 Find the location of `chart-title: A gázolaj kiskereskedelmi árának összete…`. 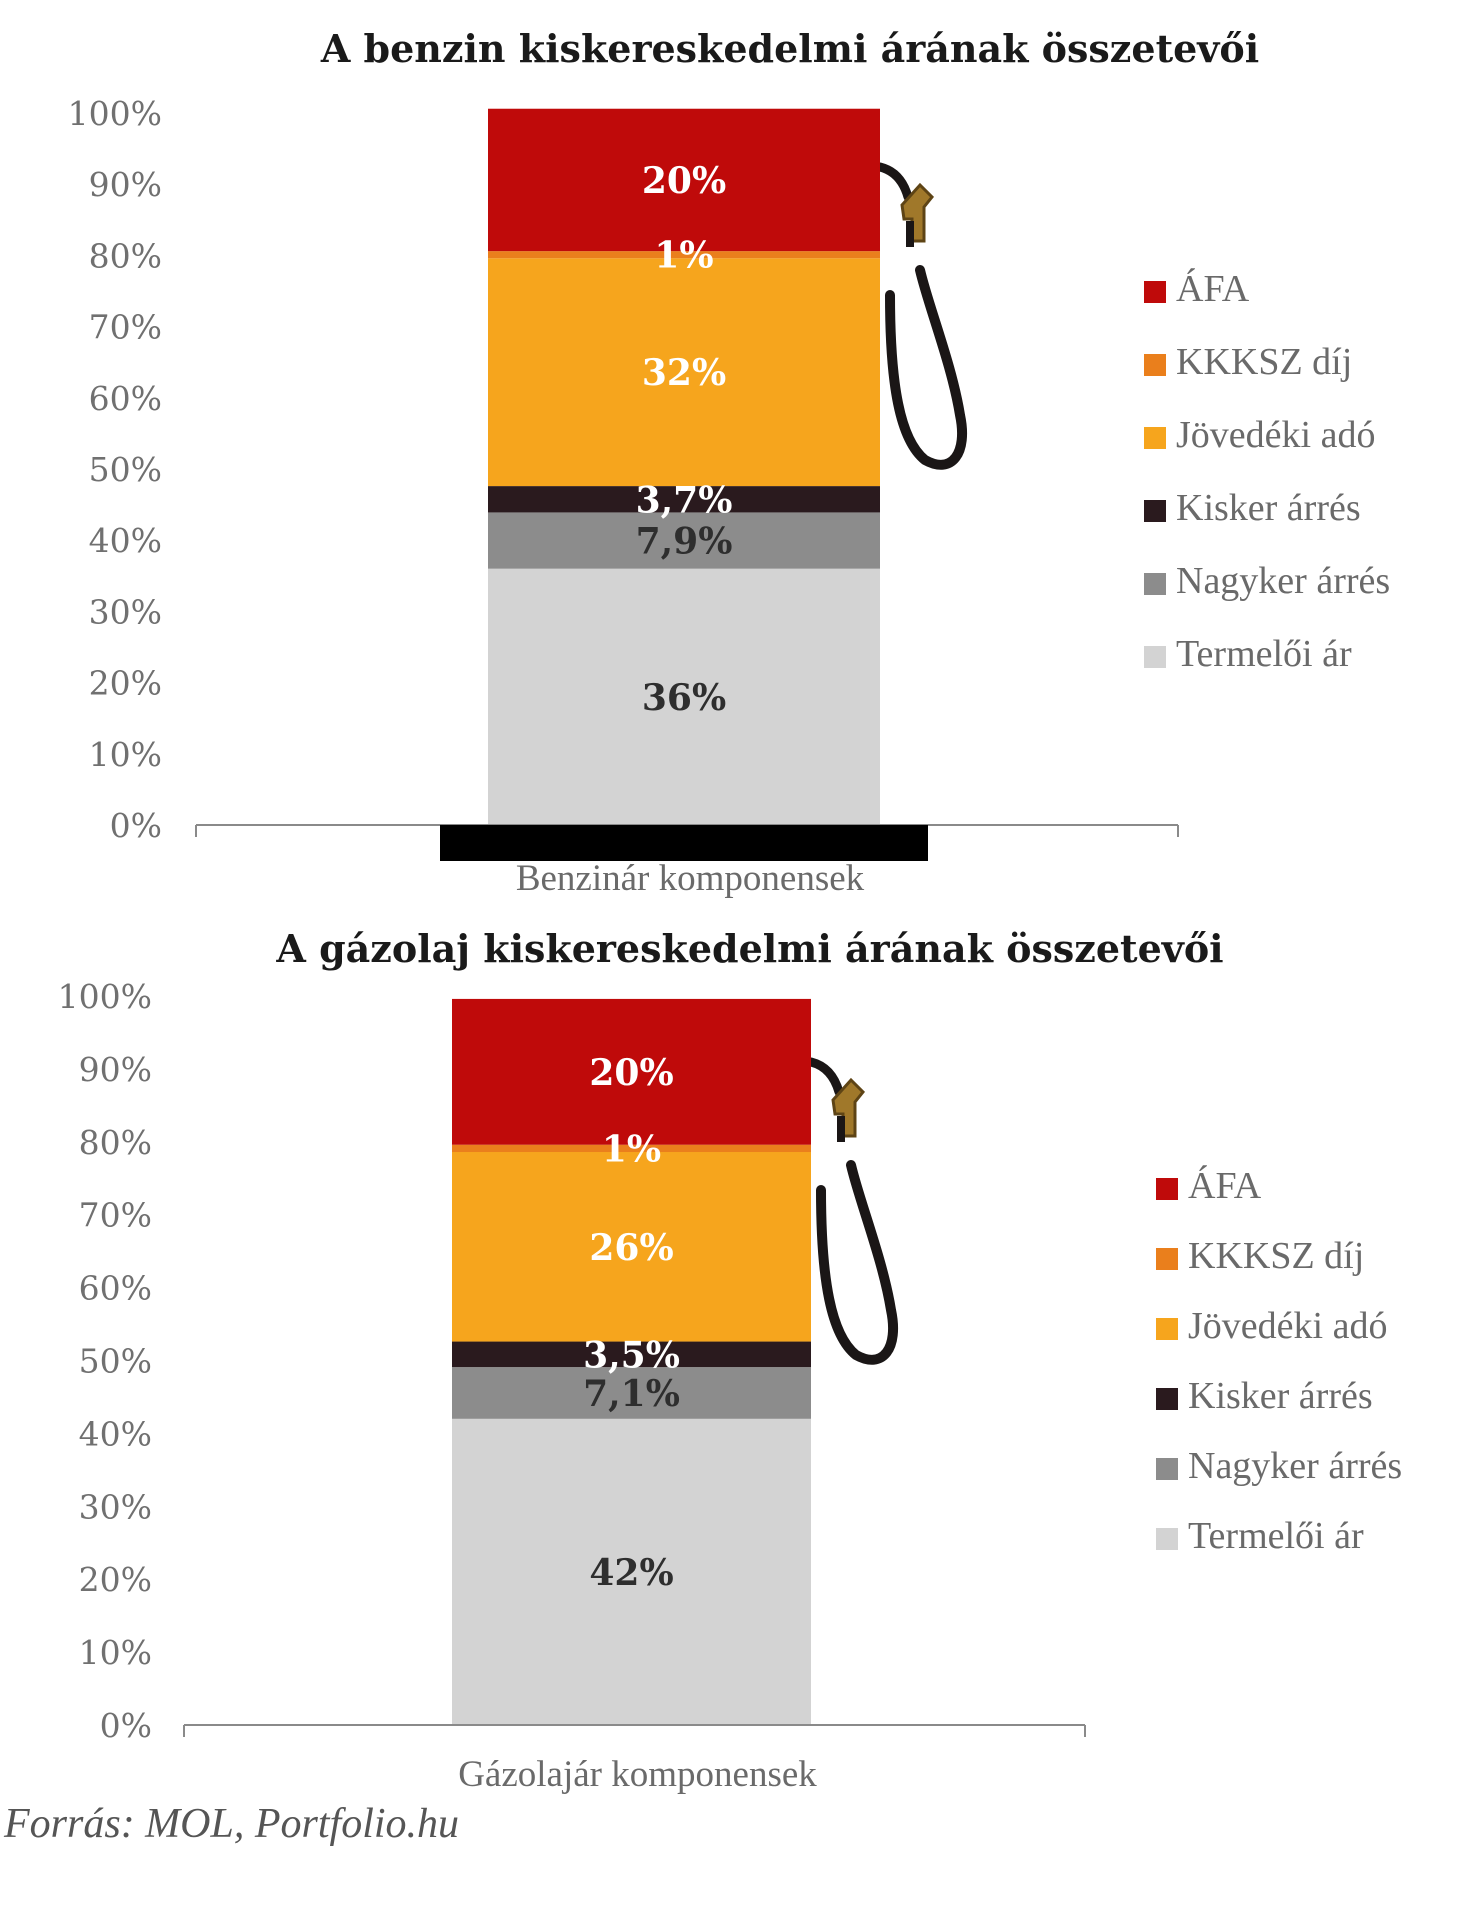

chart-title: A gázolaj kiskereskedelmi árának összete… is located at coordinates (749, 948).